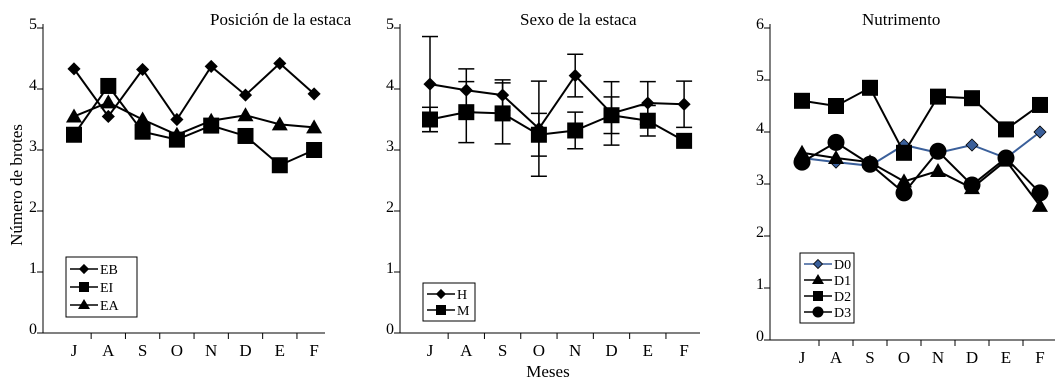  Describe the element at coordinates (194, 117) in the screenshot. I see `series-EA` at that location.